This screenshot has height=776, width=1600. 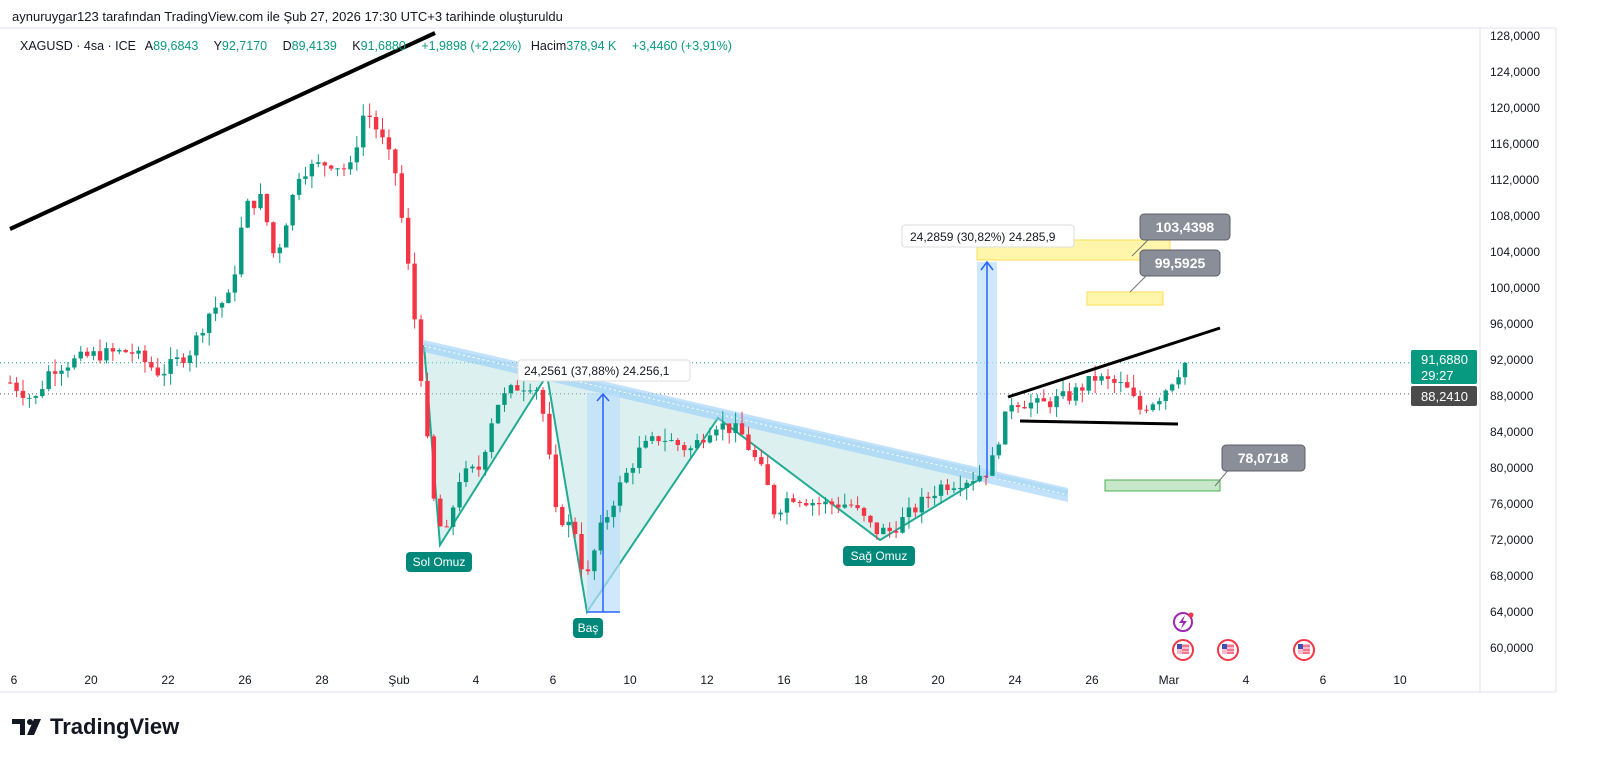 What do you see at coordinates (1183, 622) in the screenshot?
I see `dividend-lightning-icon` at bounding box center [1183, 622].